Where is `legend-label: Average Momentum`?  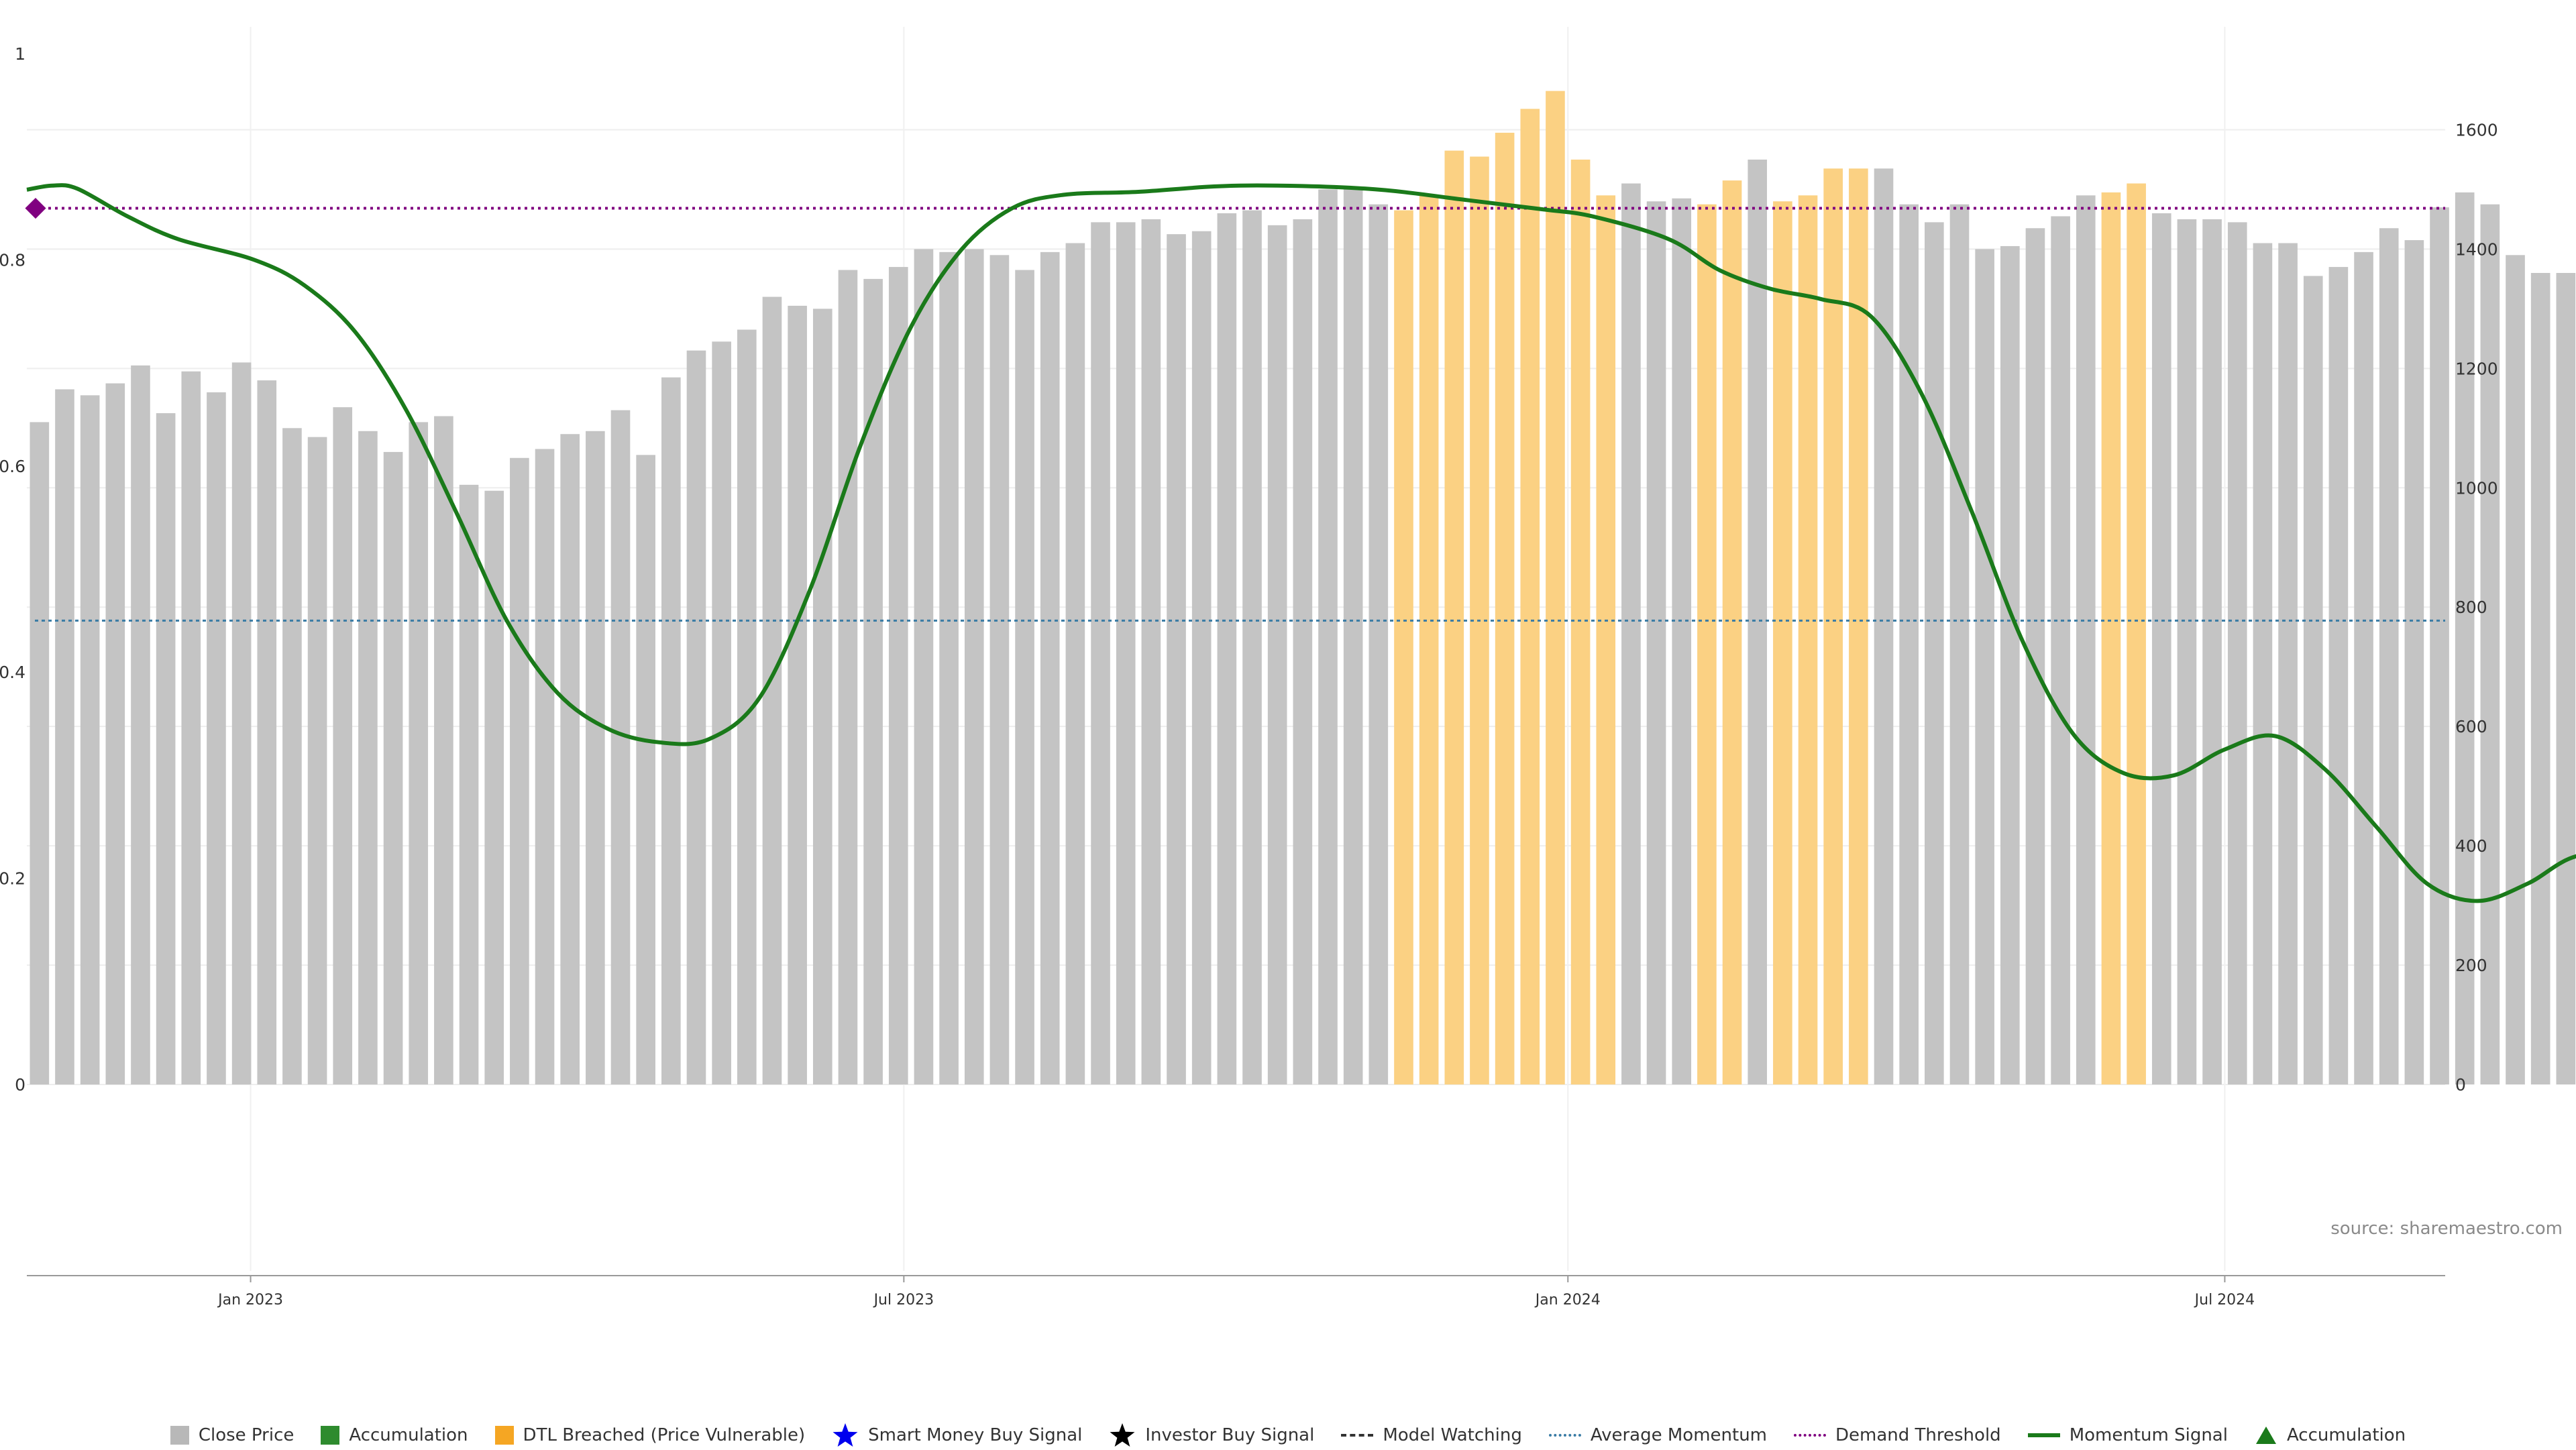
legend-label: Average Momentum is located at coordinates (1679, 1435).